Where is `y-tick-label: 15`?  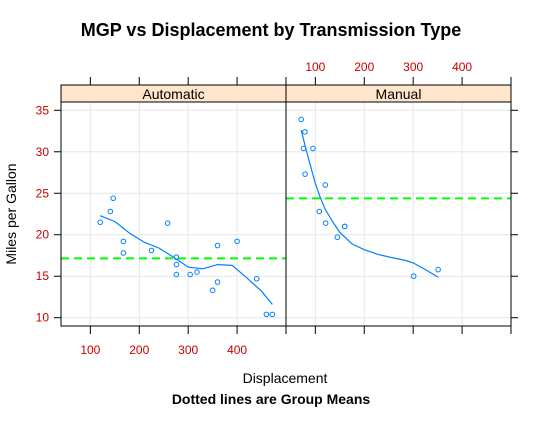 y-tick-label: 15 is located at coordinates (43, 276).